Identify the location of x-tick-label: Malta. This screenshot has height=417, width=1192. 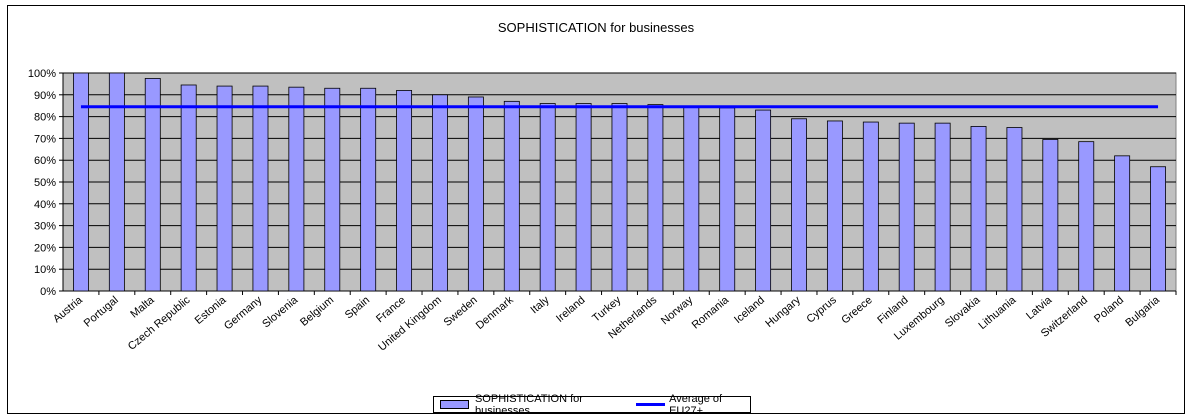
(142, 307).